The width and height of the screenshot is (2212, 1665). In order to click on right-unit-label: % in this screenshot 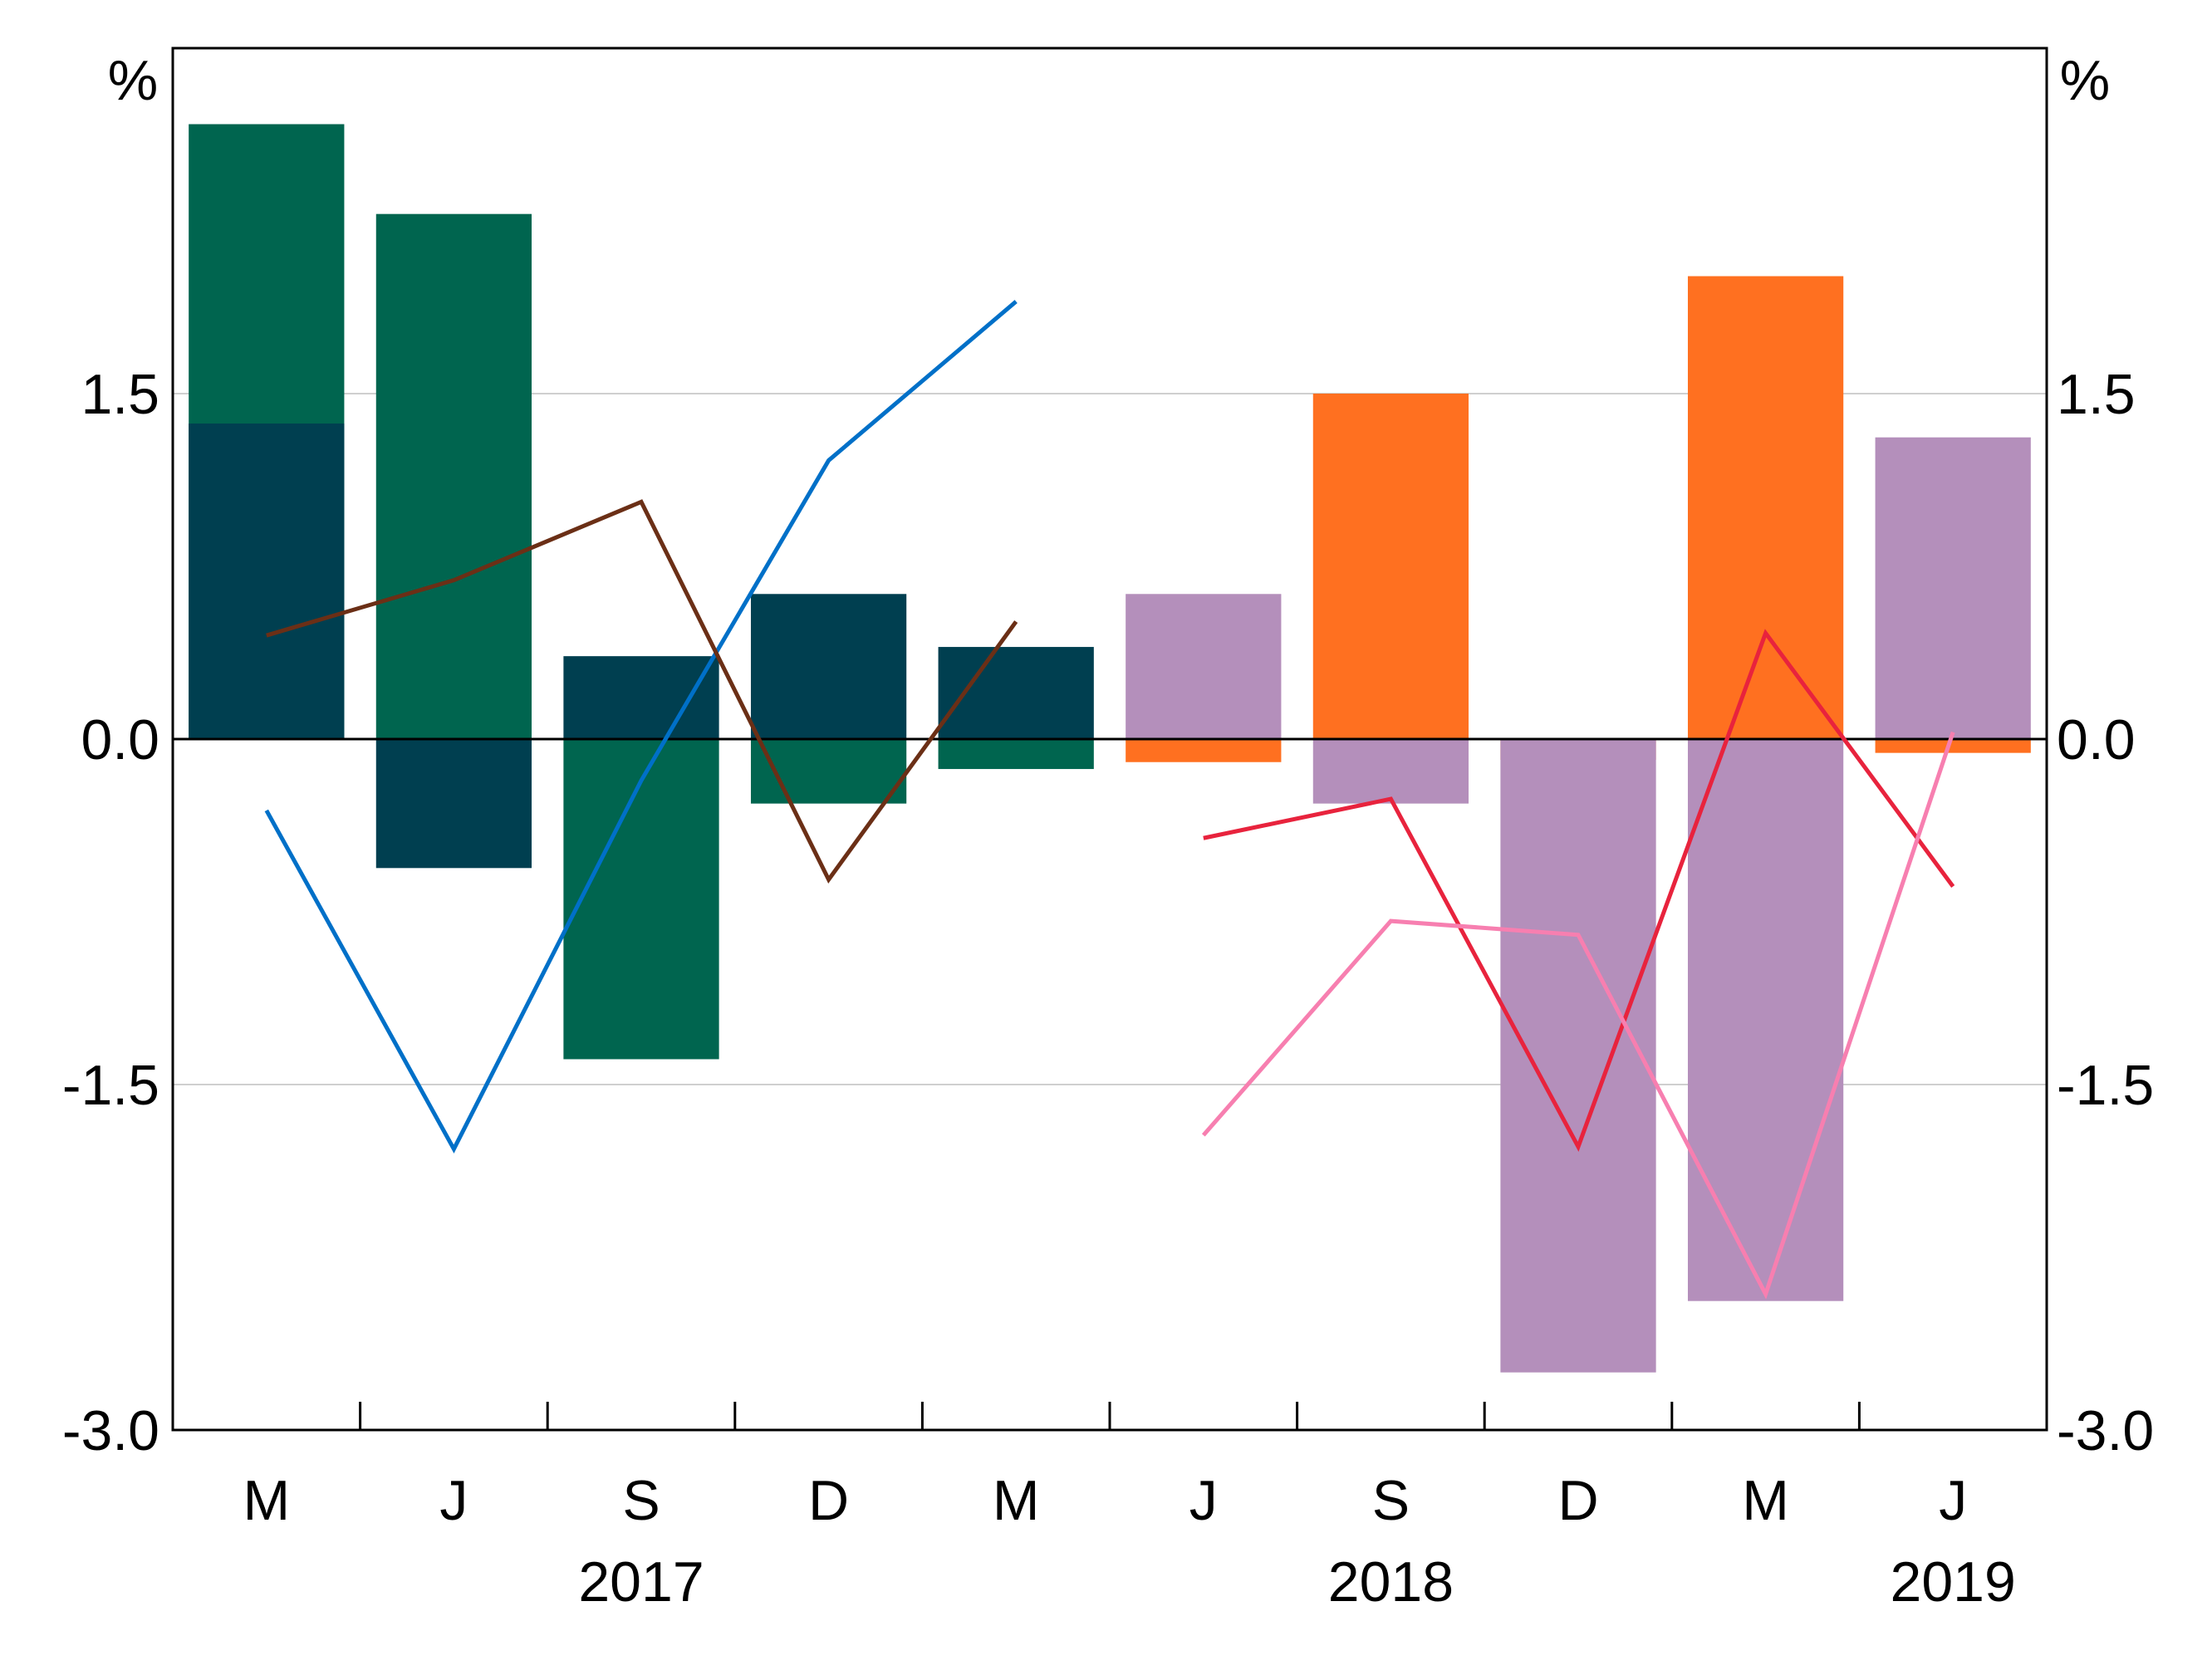, I will do `click(2085, 80)`.